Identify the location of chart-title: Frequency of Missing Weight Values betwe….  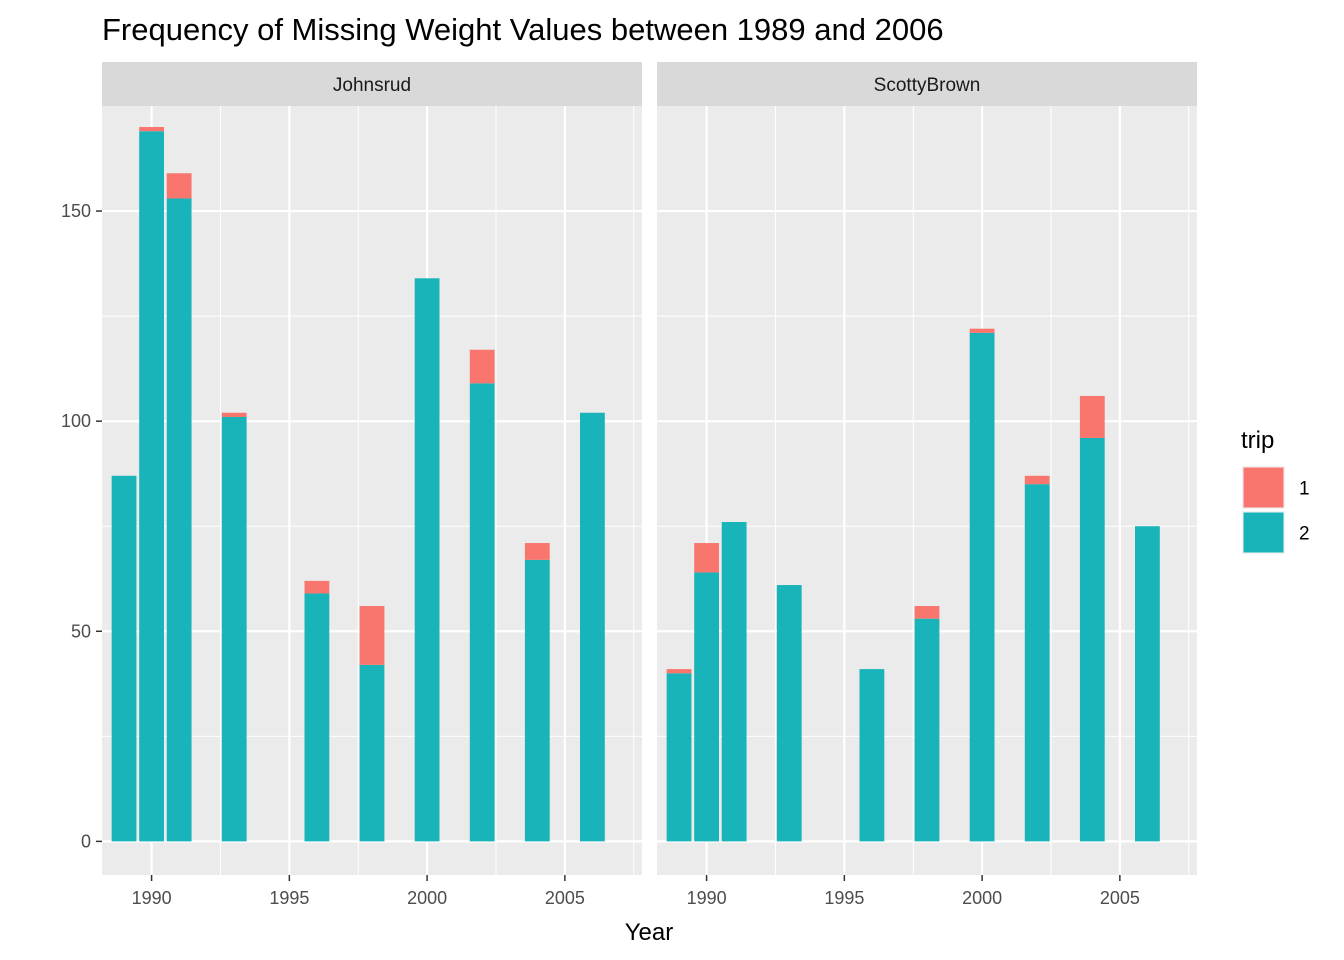
(523, 29).